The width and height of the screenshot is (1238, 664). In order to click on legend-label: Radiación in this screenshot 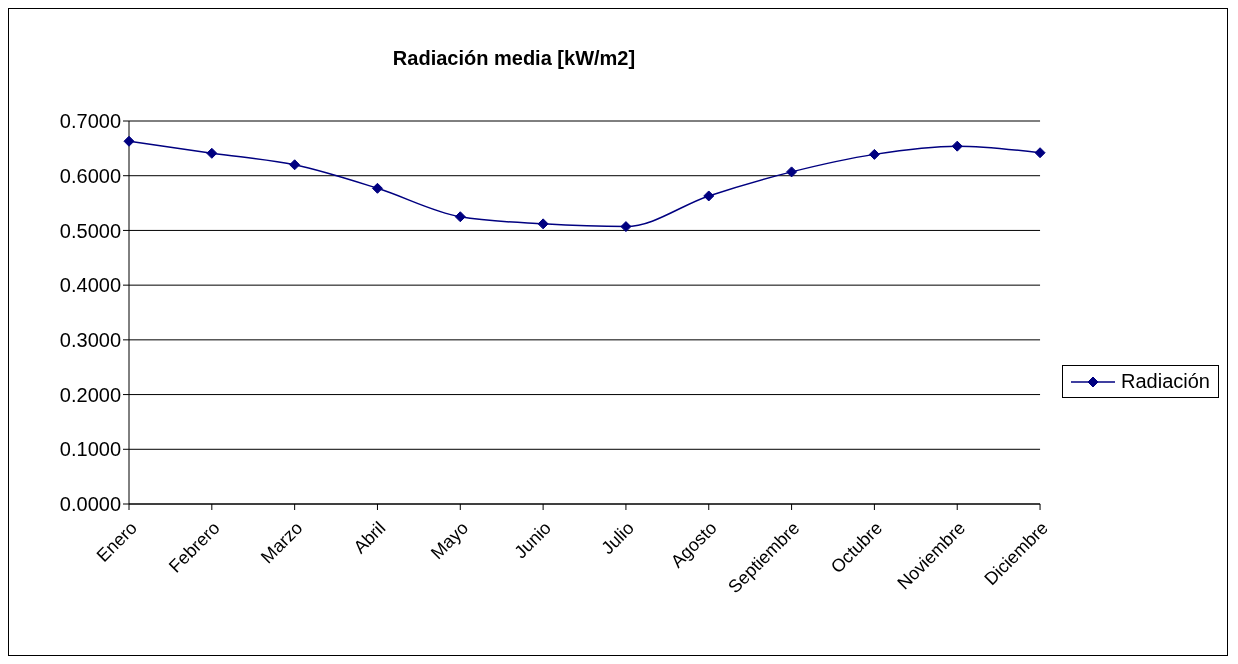, I will do `click(1165, 381)`.